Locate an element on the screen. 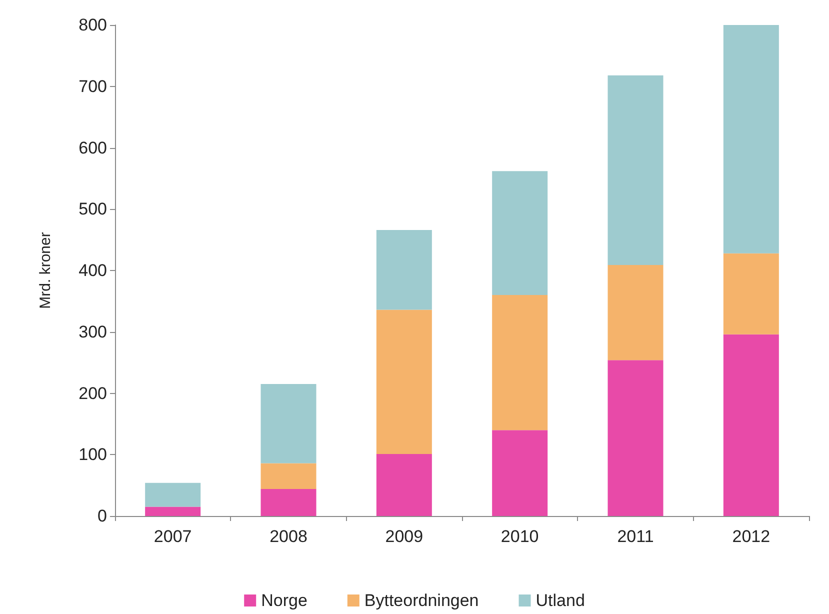 Image resolution: width=829 pixels, height=614 pixels. x-tick-label: 2009 is located at coordinates (404, 536).